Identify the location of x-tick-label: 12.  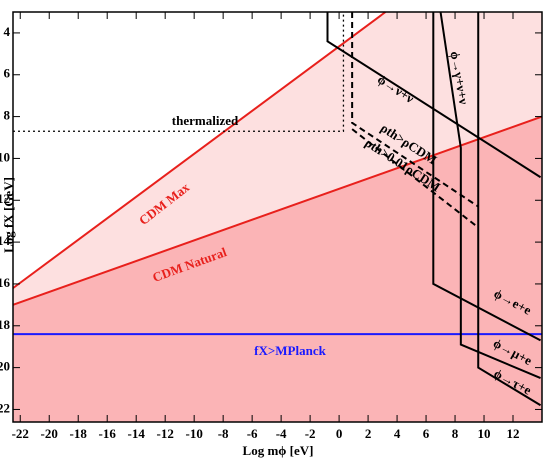
(513, 433).